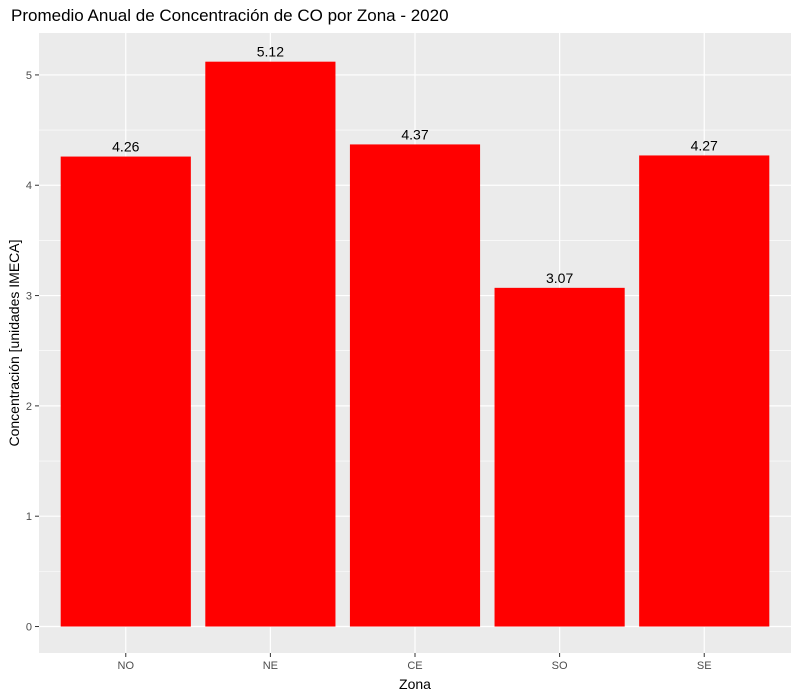  I want to click on bar-ce, so click(415, 385).